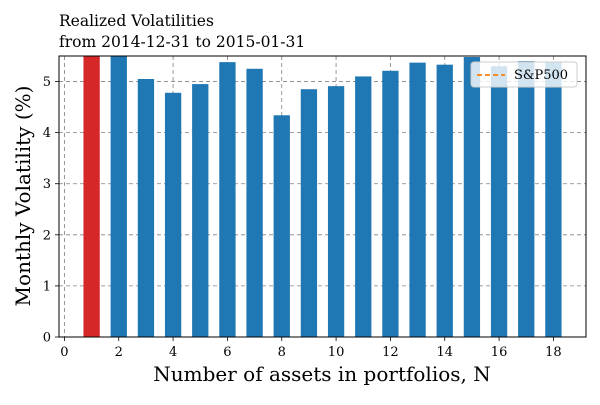 Image resolution: width=600 pixels, height=405 pixels. Describe the element at coordinates (541, 75) in the screenshot. I see `legend-label: S&P500` at that location.